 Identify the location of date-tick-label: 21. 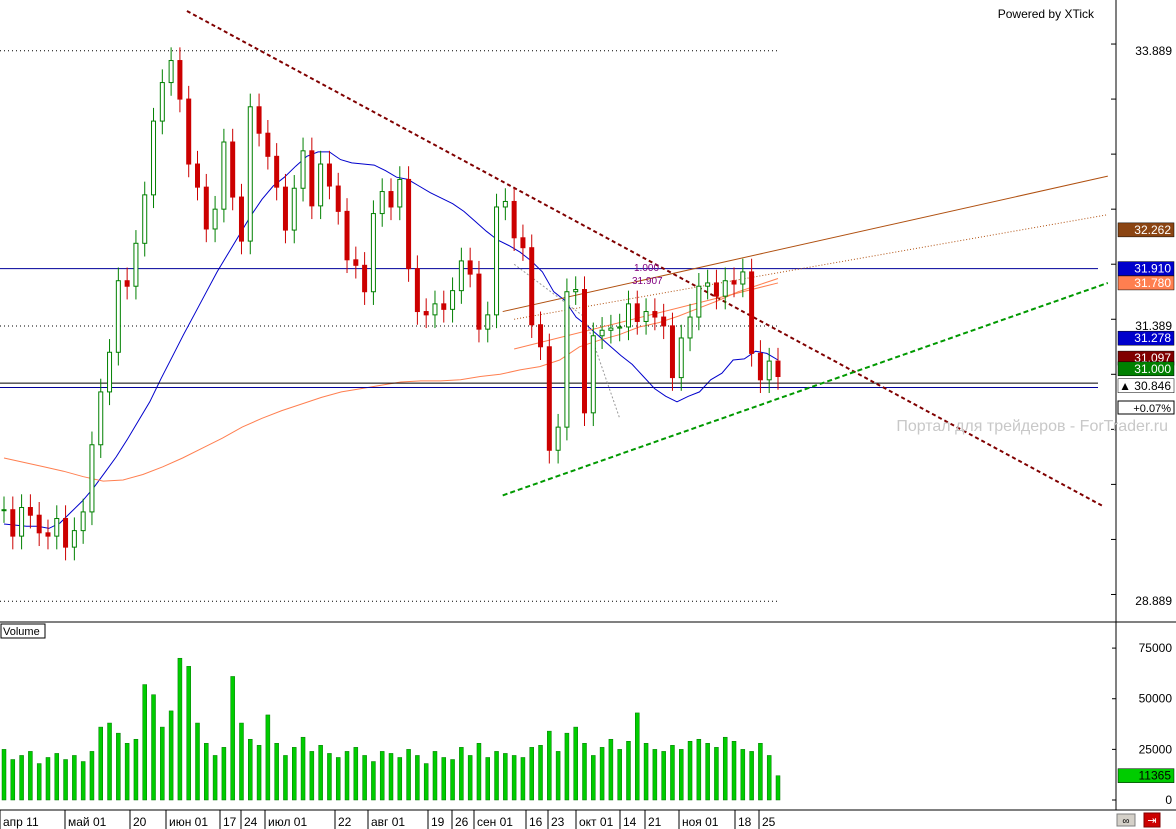
(655, 822).